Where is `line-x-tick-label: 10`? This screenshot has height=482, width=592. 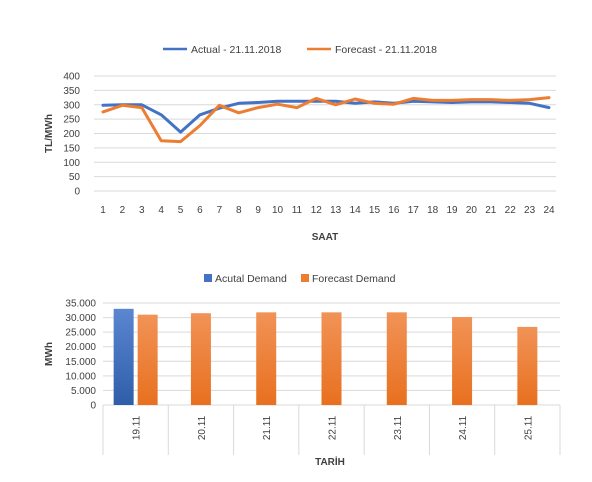 line-x-tick-label: 10 is located at coordinates (278, 210).